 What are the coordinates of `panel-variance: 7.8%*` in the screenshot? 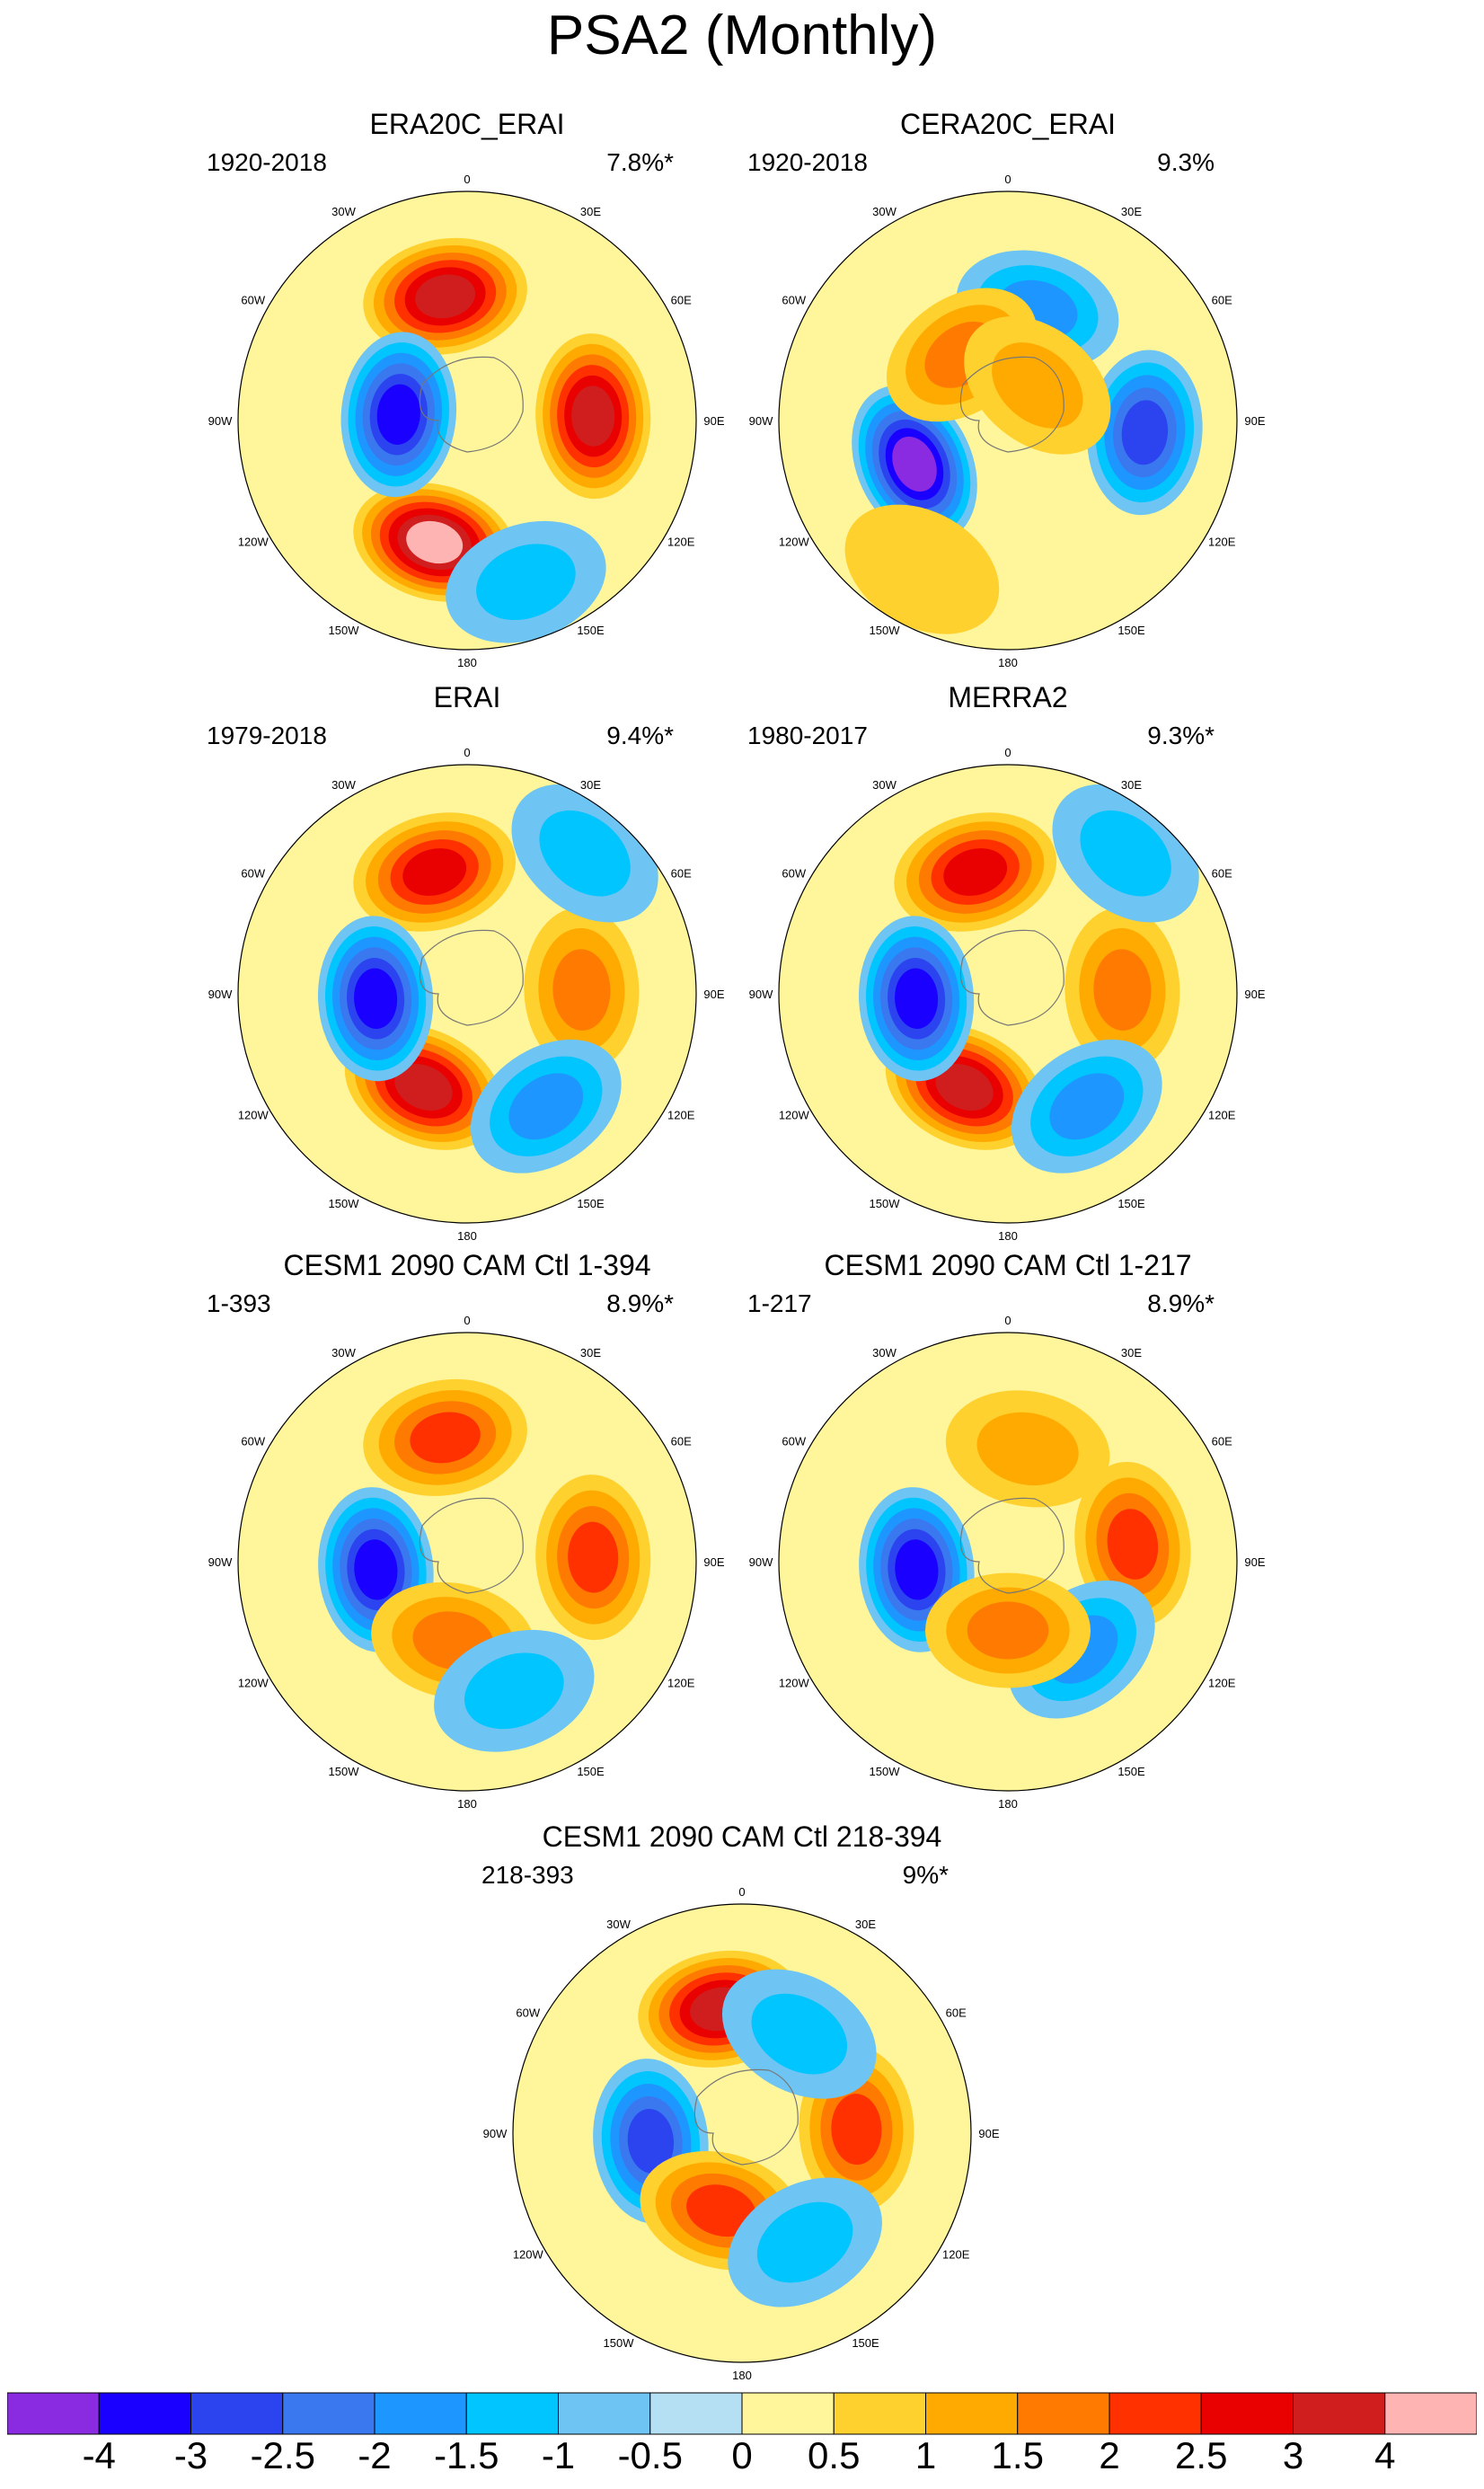 It's located at (640, 162).